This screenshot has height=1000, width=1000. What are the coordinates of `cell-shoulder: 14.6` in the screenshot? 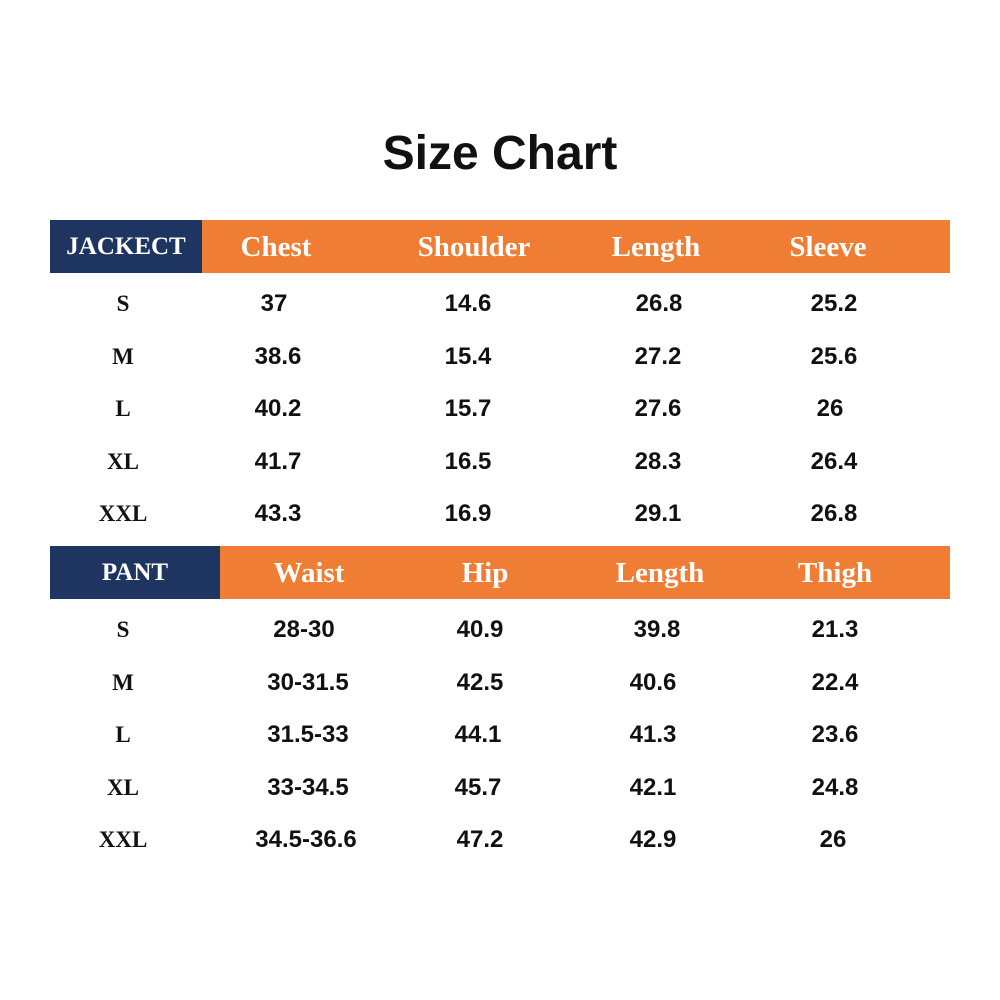 It's located at (468, 303).